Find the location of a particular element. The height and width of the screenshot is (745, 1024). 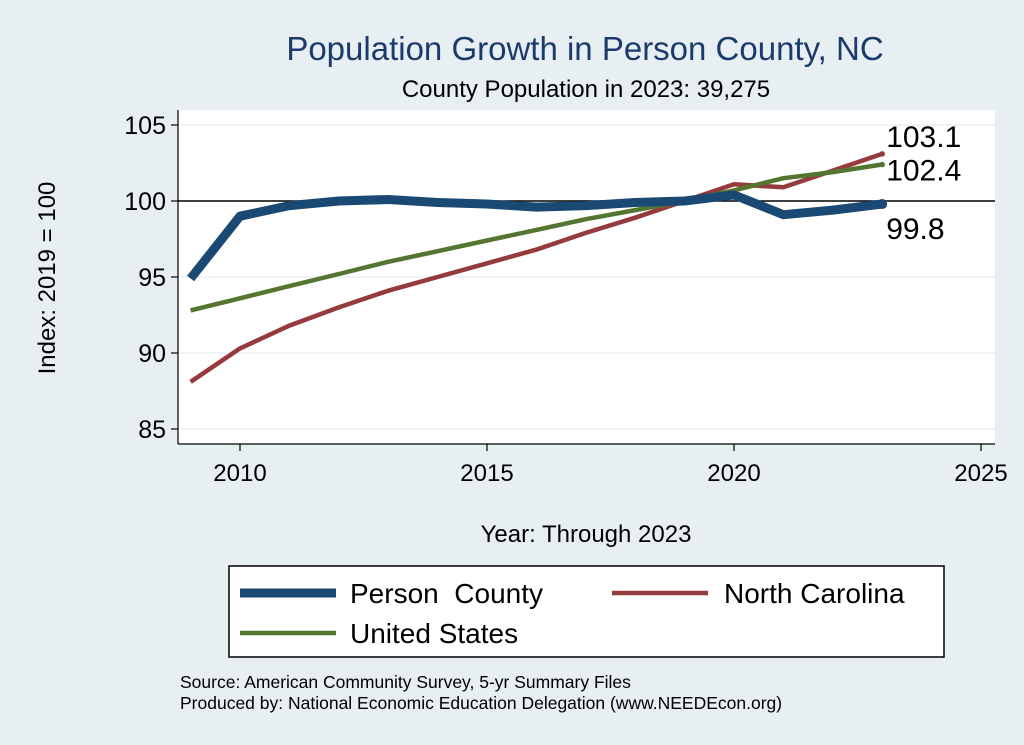

y-tick-label-85: 85 is located at coordinates (152, 430).